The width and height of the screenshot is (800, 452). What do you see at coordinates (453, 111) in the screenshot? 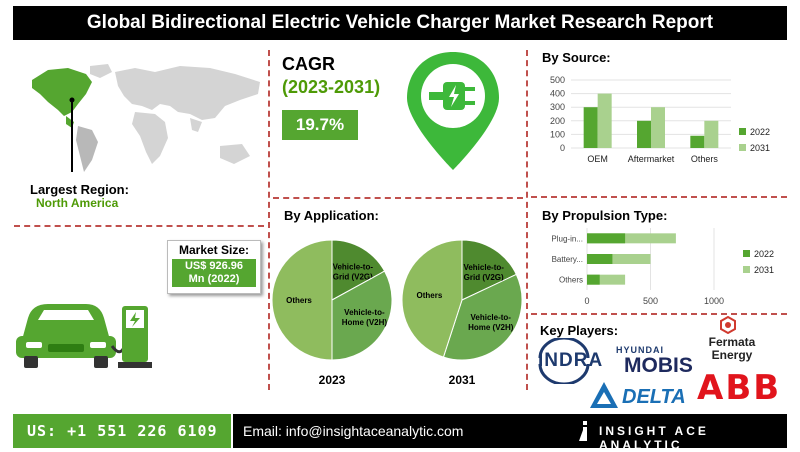
I see `ev-charging-pin-icon` at bounding box center [453, 111].